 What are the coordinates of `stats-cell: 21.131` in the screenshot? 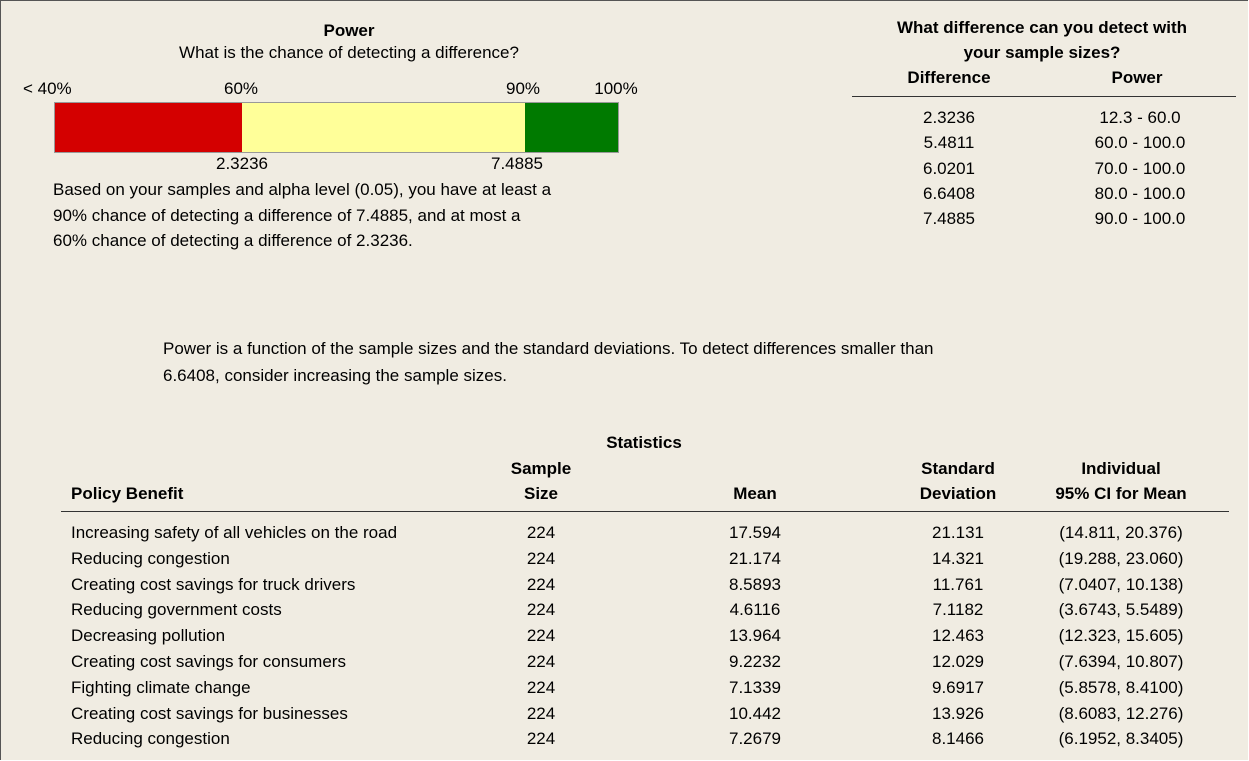 It's located at (958, 532).